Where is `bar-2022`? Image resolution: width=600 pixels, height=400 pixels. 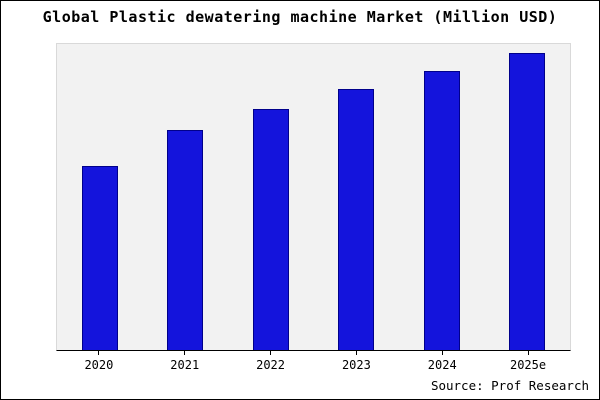
bar-2022 is located at coordinates (270, 229).